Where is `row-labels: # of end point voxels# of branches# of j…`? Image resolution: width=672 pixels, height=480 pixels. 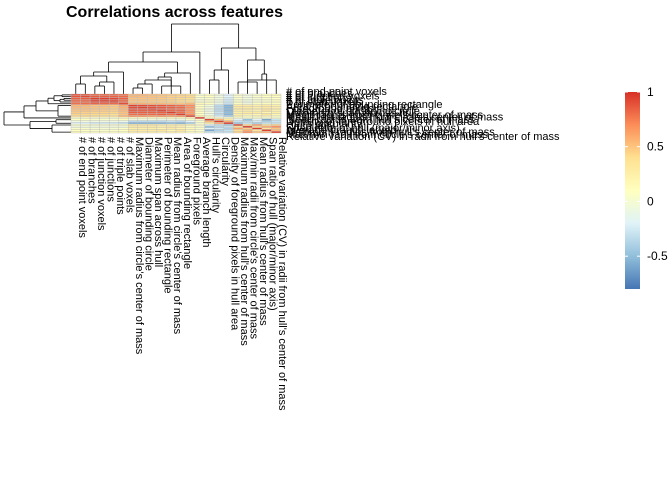
row-labels: # of end point voxels# of branches# of j… is located at coordinates (423, 114).